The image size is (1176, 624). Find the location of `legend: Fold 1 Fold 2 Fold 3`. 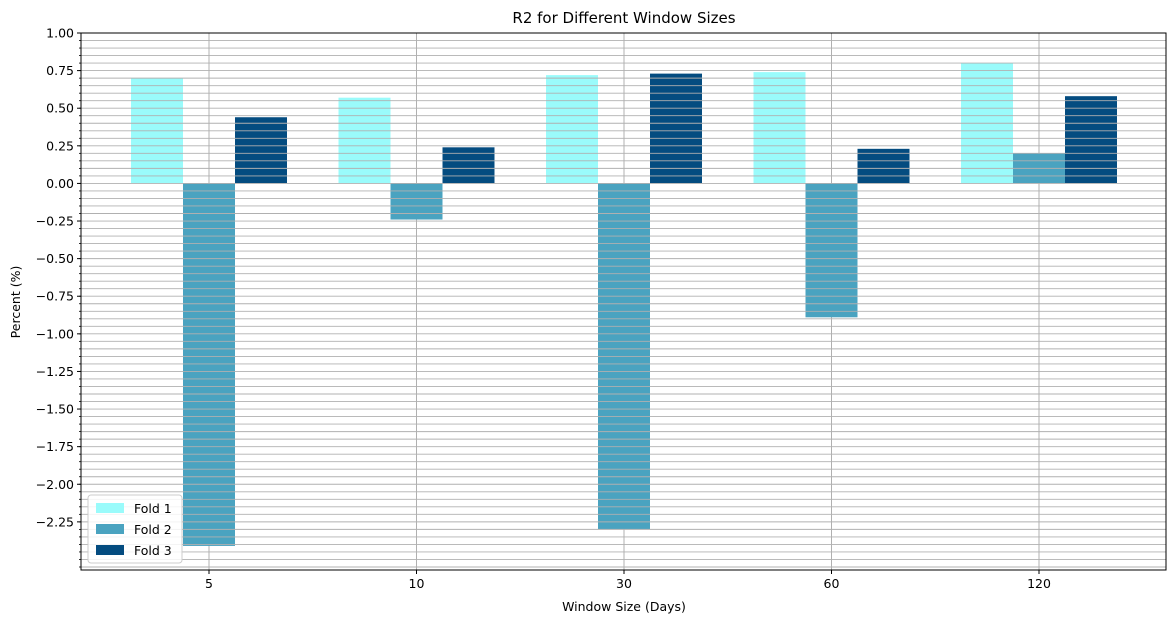

legend: Fold 1 Fold 2 Fold 3 is located at coordinates (135, 529).